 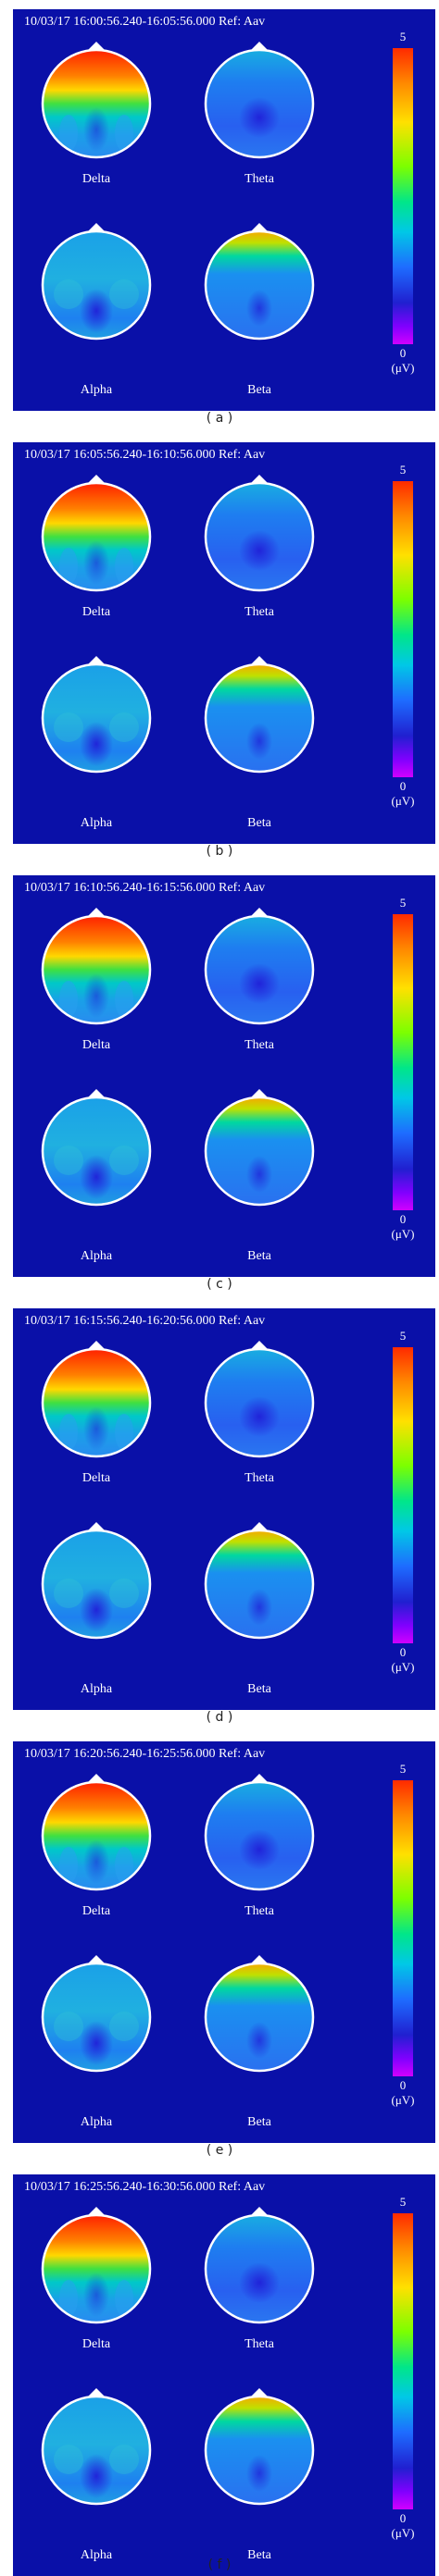 I want to click on panel-caption: ( c ), so click(x=219, y=1285).